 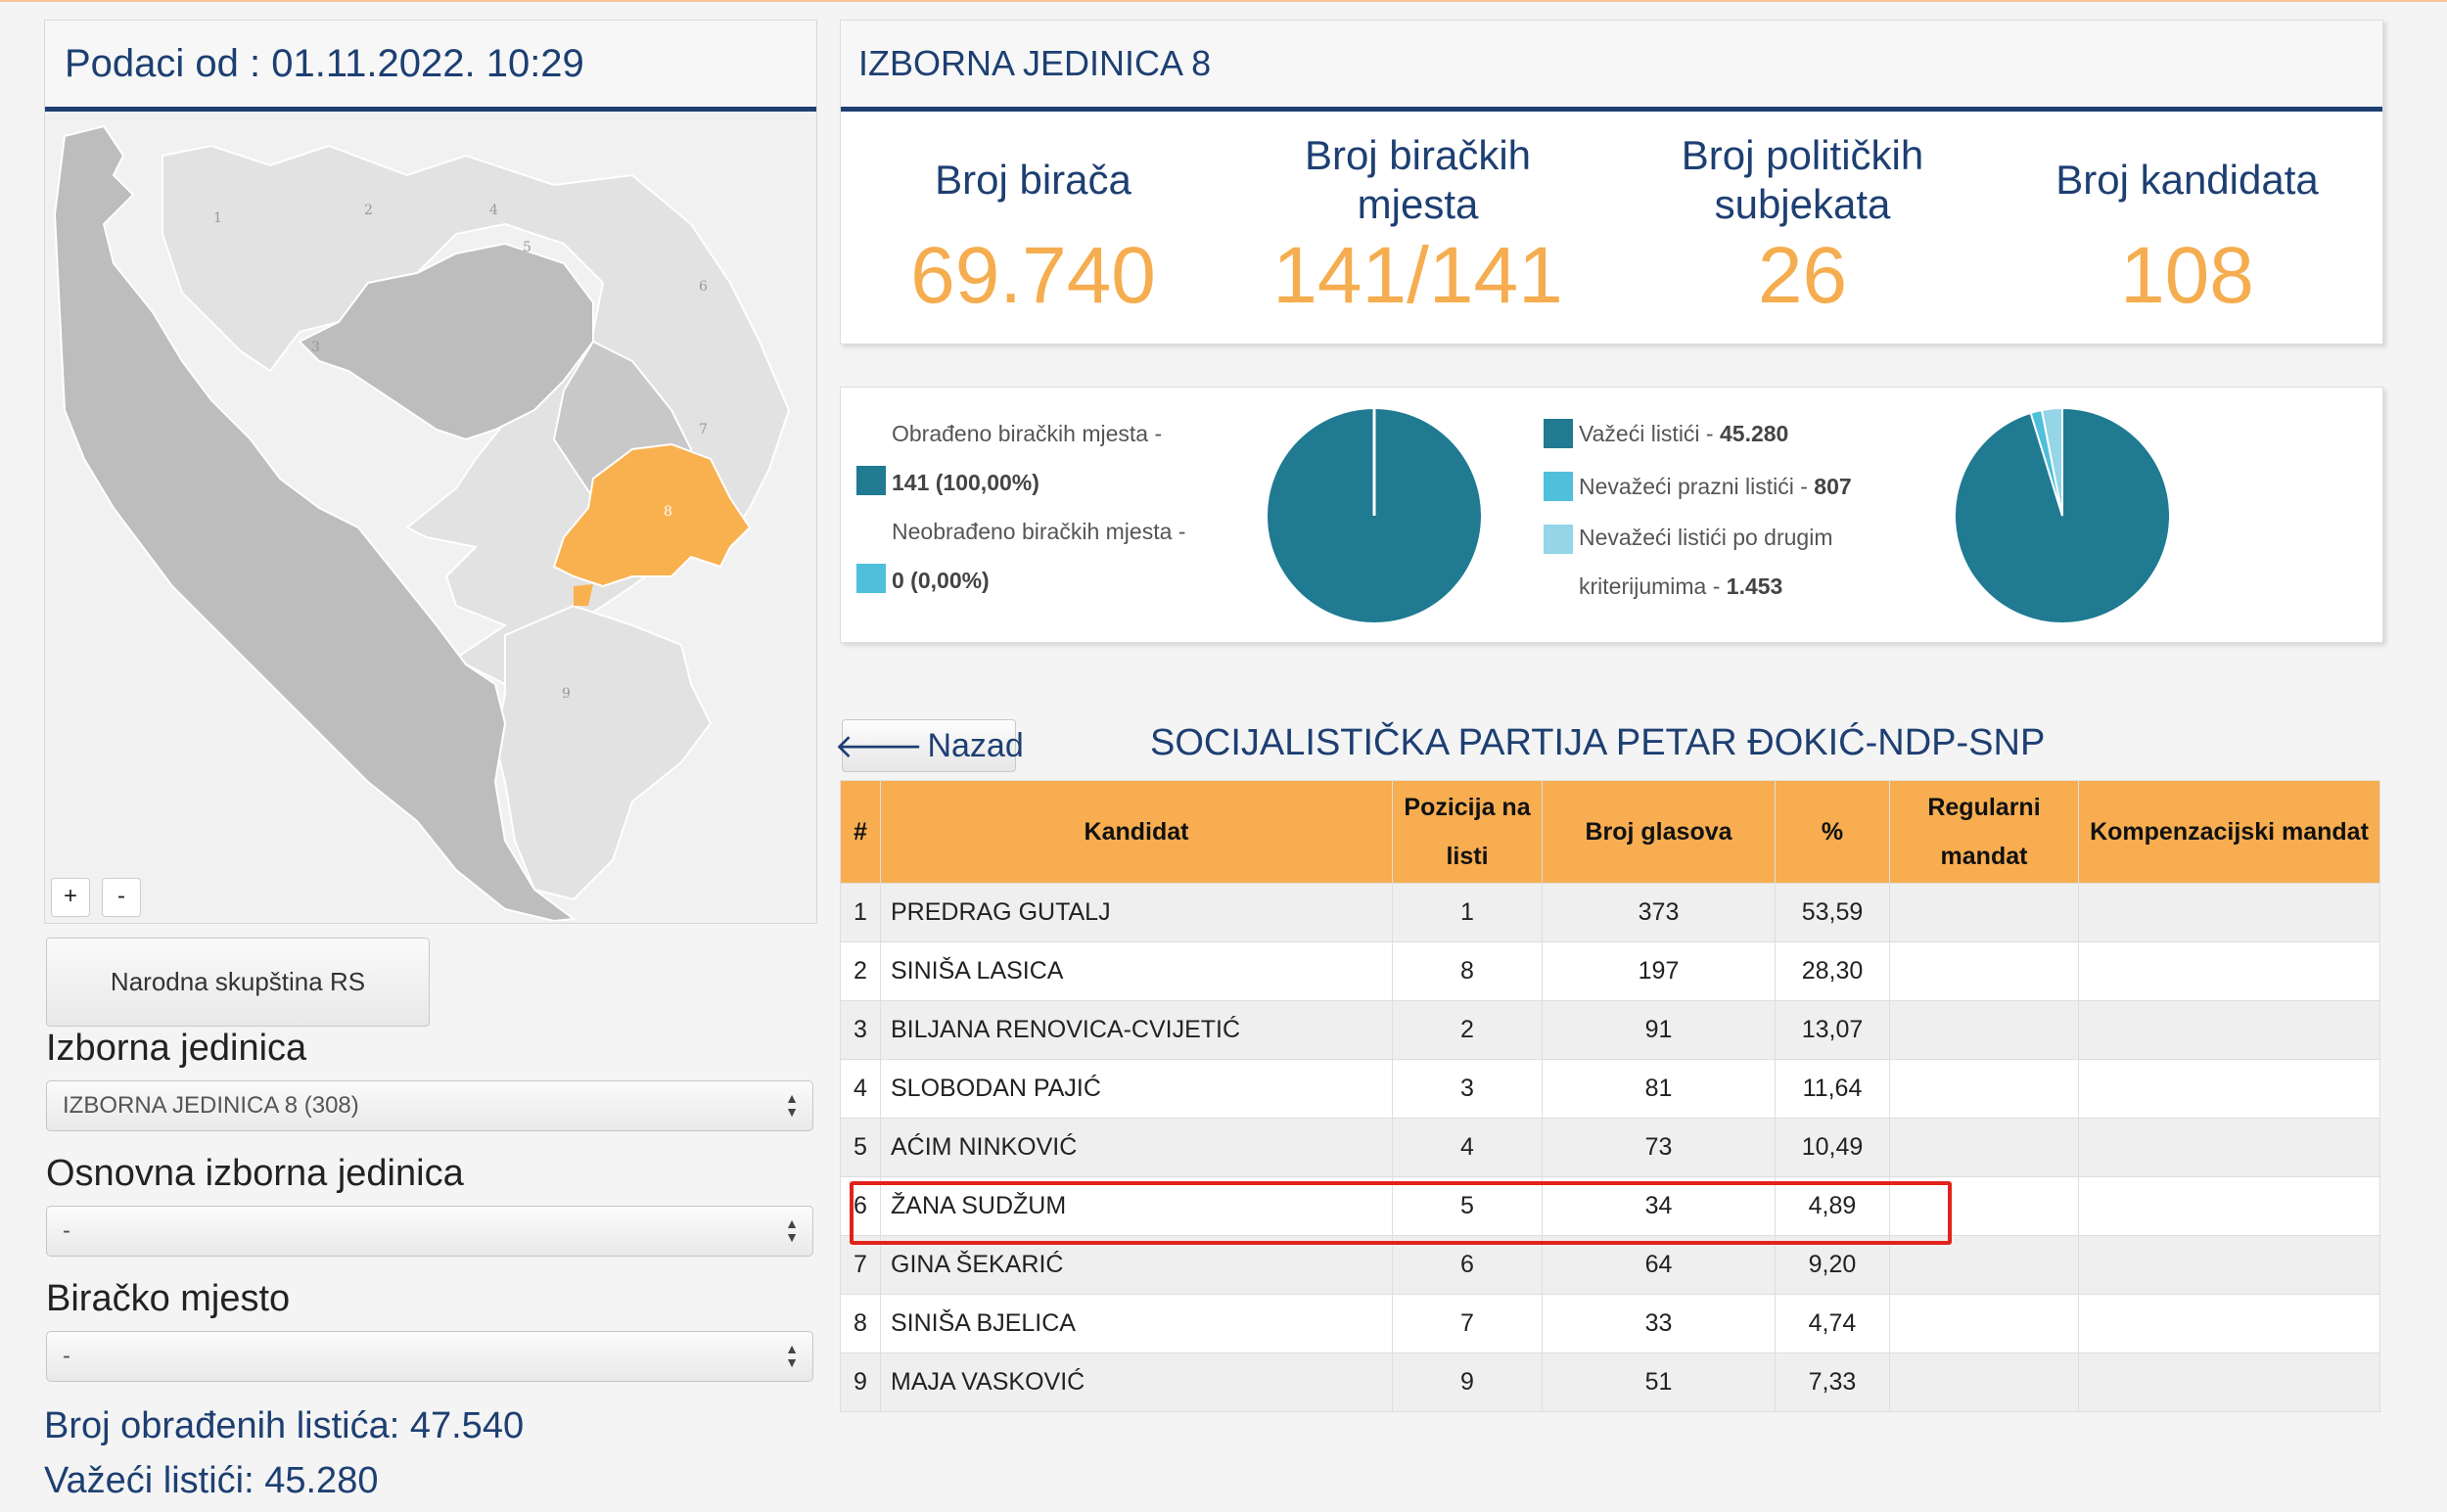 What do you see at coordinates (860, 1089) in the screenshot?
I see `cell-num: 4` at bounding box center [860, 1089].